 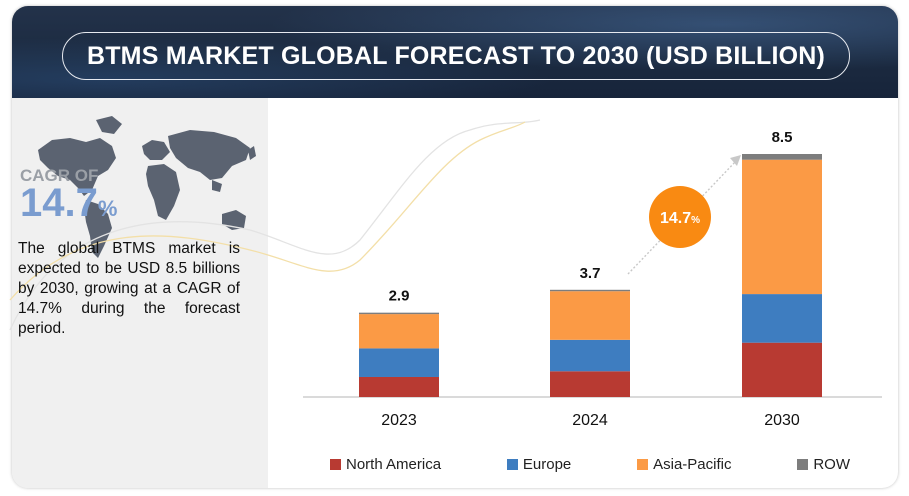 I want to click on svg-text: 14.7%, so click(x=680, y=218).